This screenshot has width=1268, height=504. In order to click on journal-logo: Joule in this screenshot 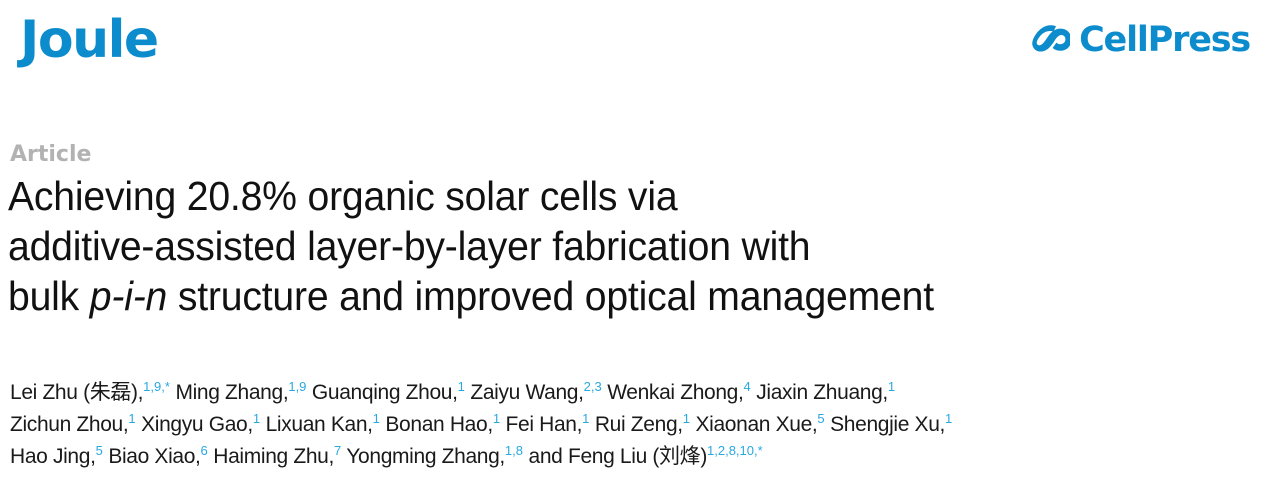, I will do `click(89, 40)`.